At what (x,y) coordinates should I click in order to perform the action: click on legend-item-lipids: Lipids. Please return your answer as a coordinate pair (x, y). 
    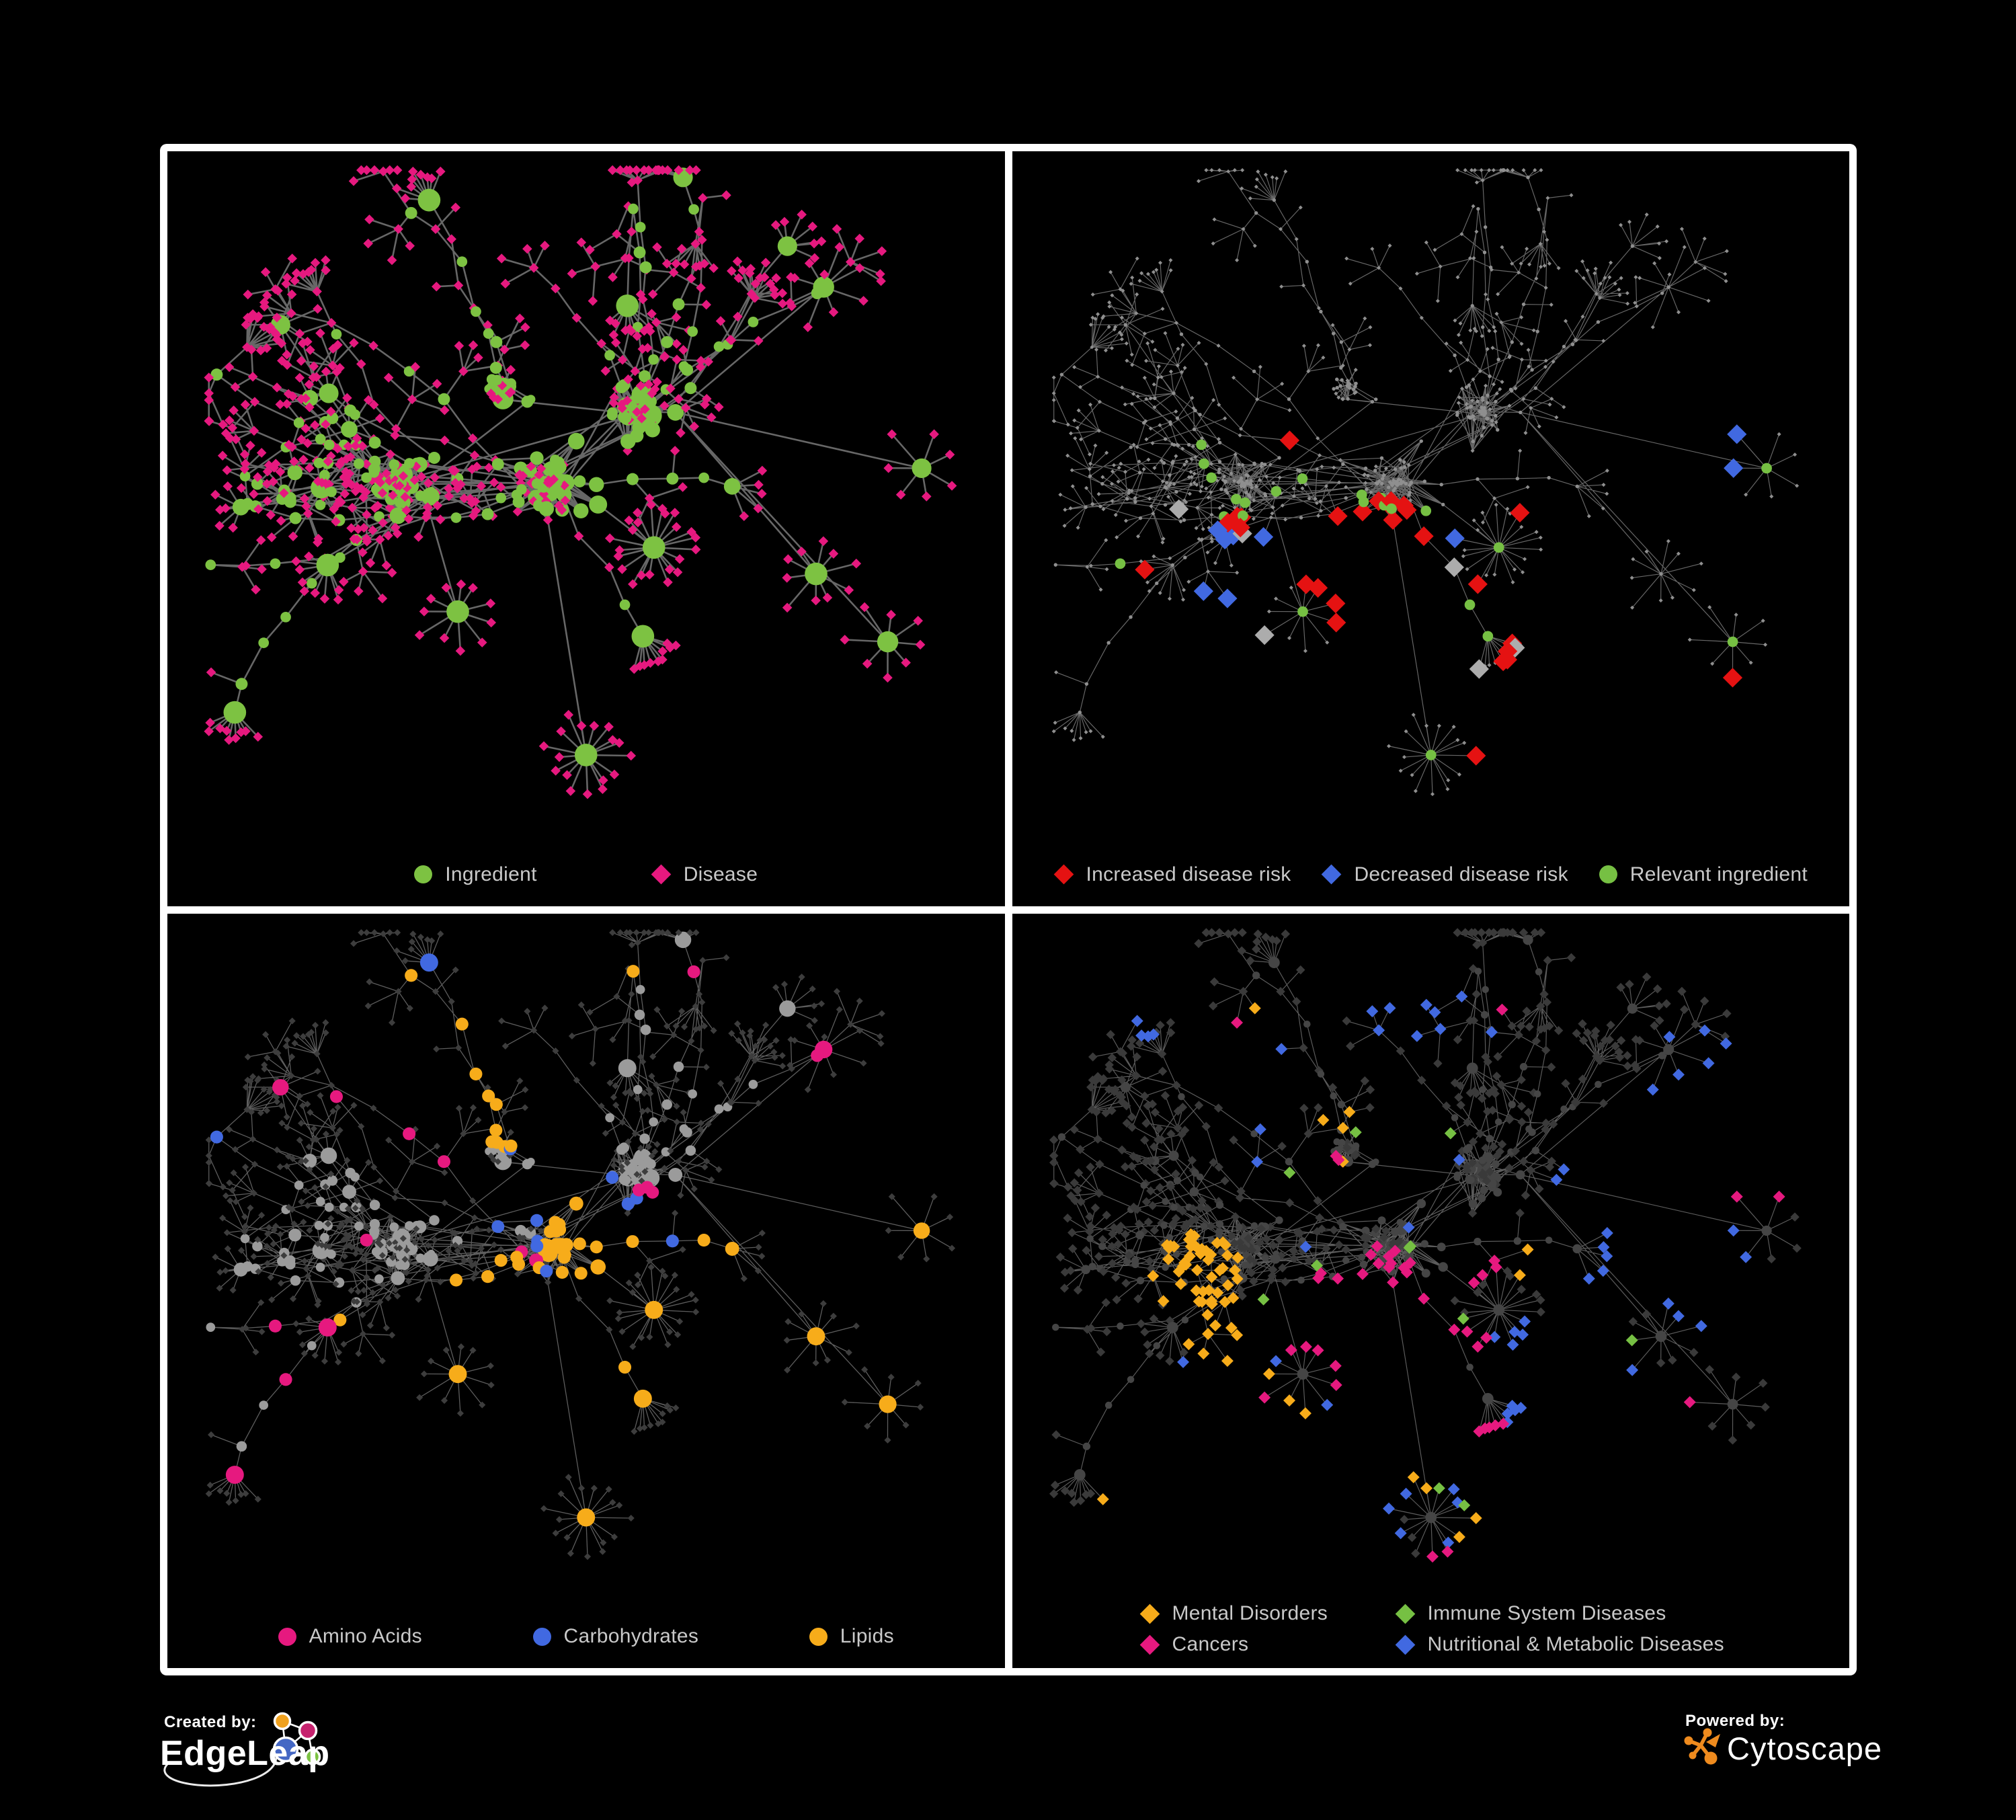
    Looking at the image, I should click on (851, 1636).